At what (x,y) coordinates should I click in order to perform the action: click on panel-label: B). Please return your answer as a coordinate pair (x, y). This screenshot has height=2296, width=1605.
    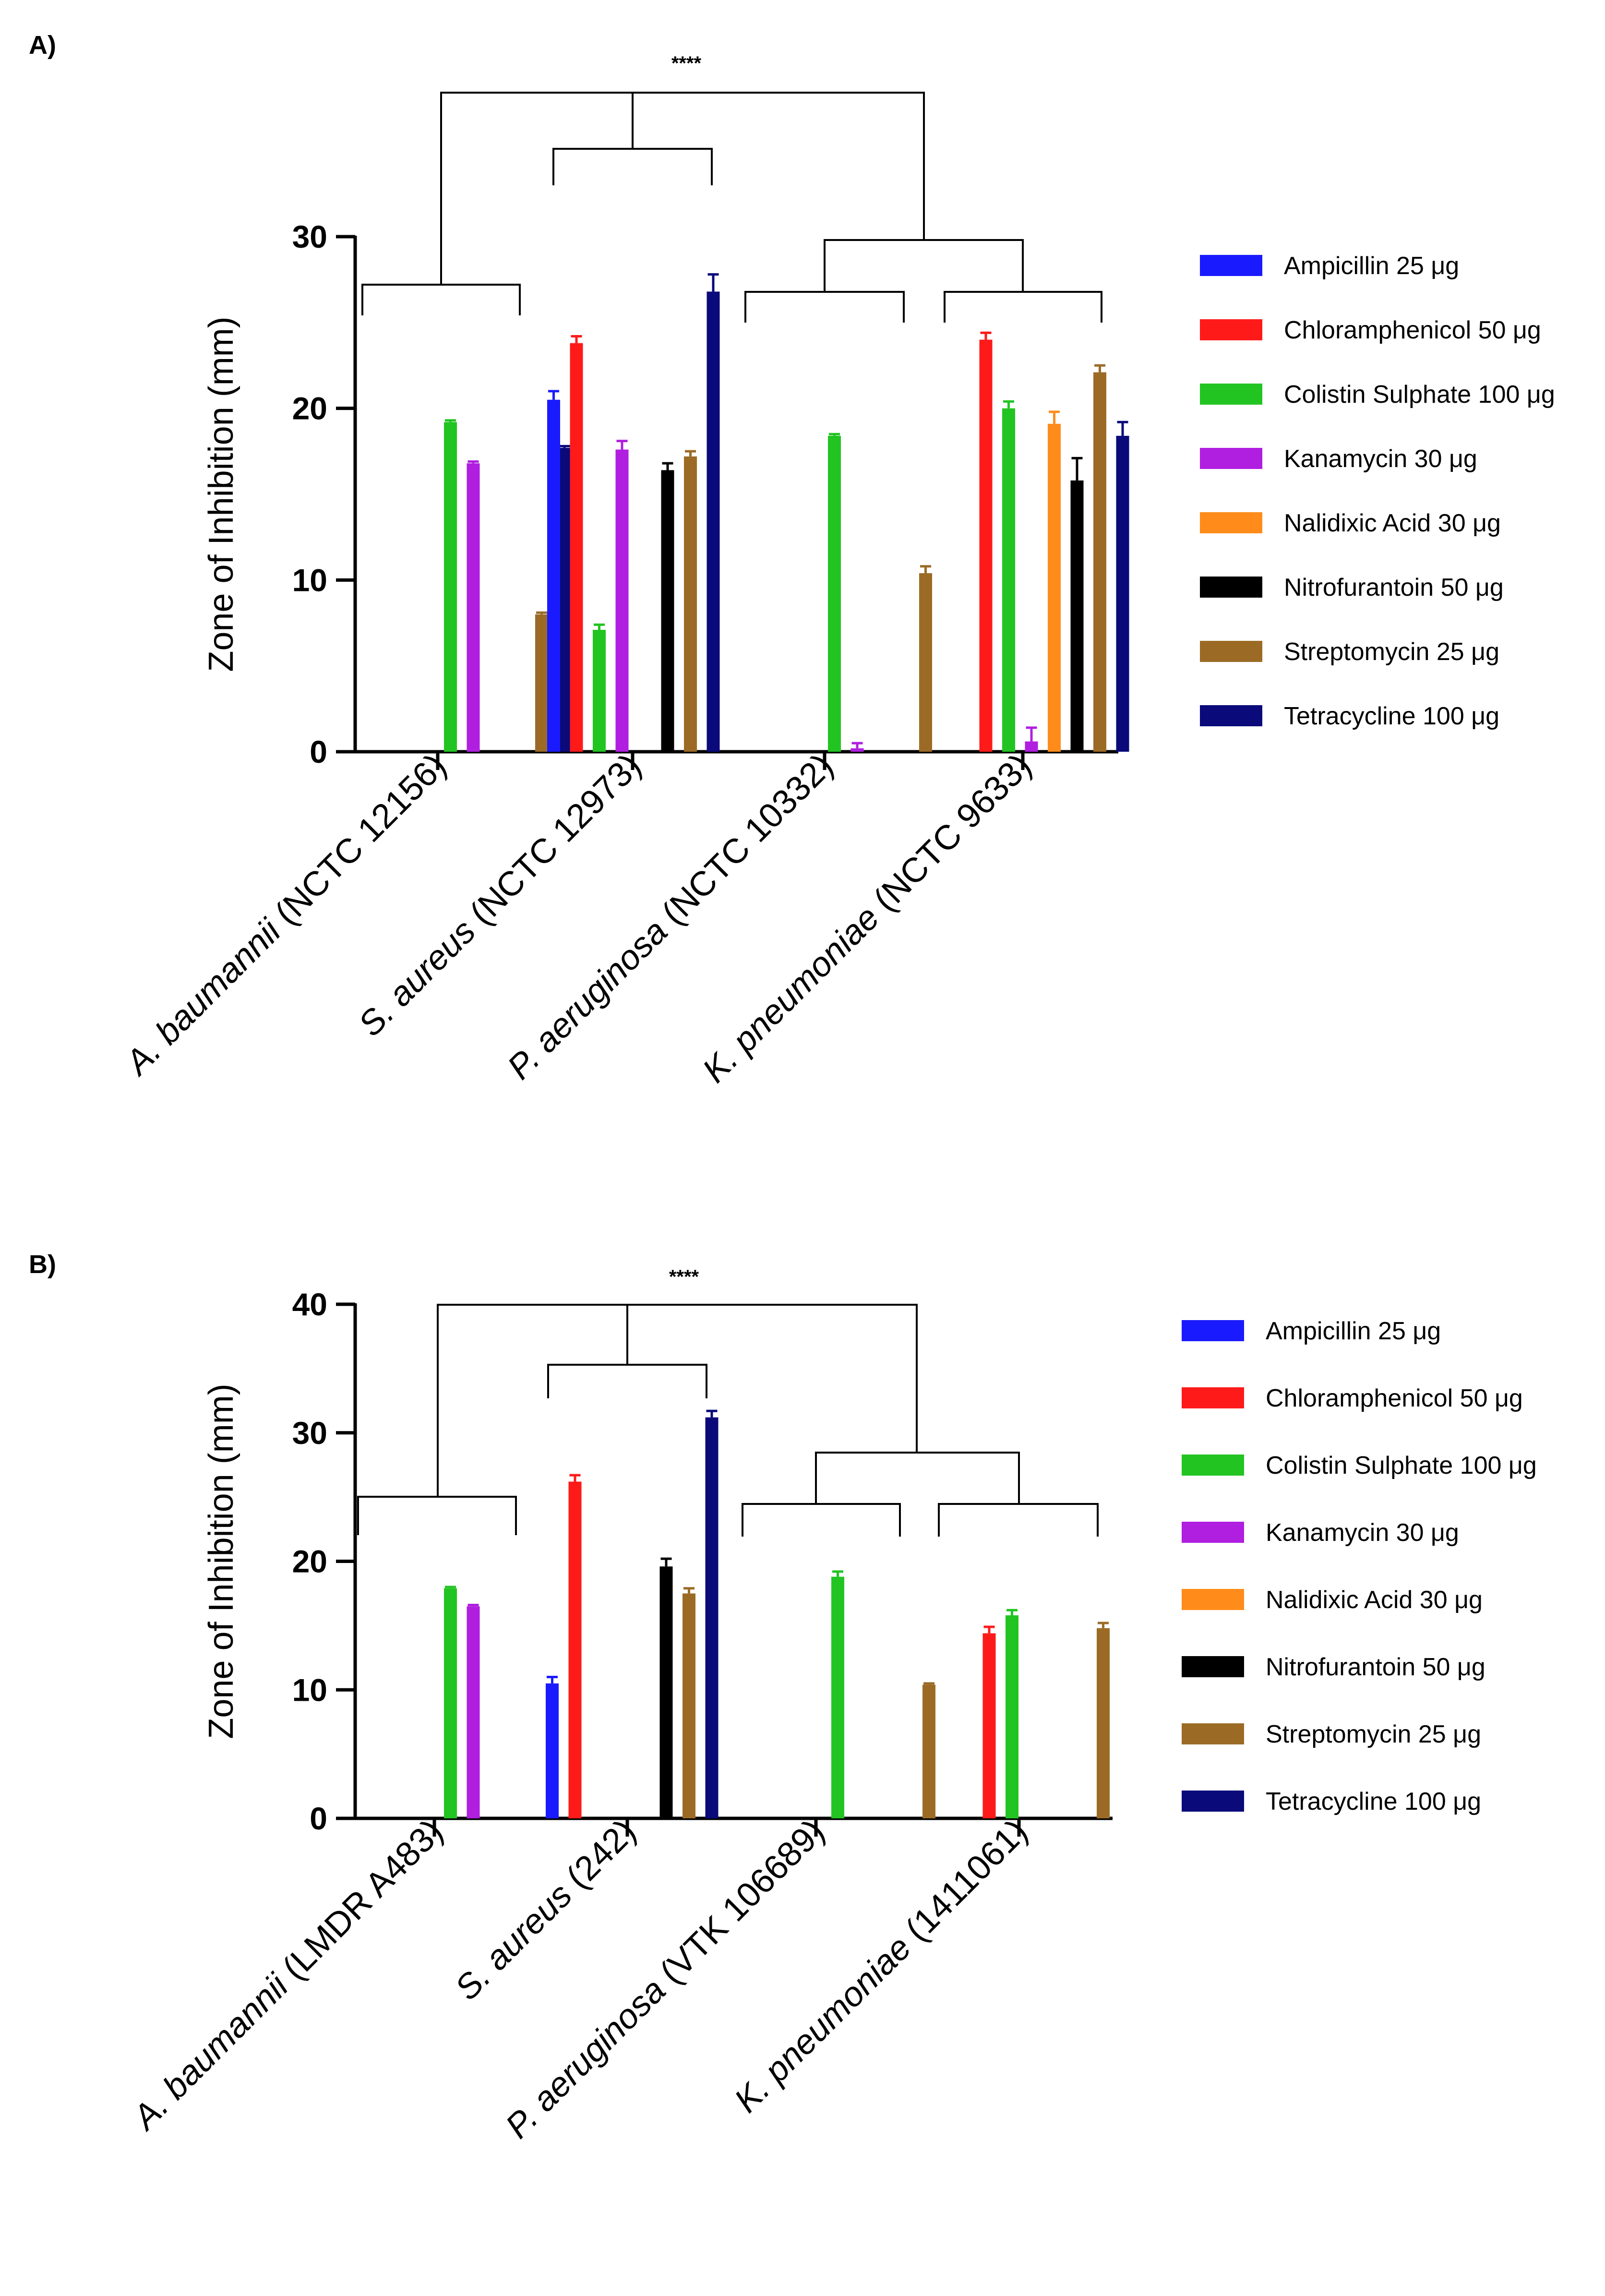
    Looking at the image, I should click on (42, 1264).